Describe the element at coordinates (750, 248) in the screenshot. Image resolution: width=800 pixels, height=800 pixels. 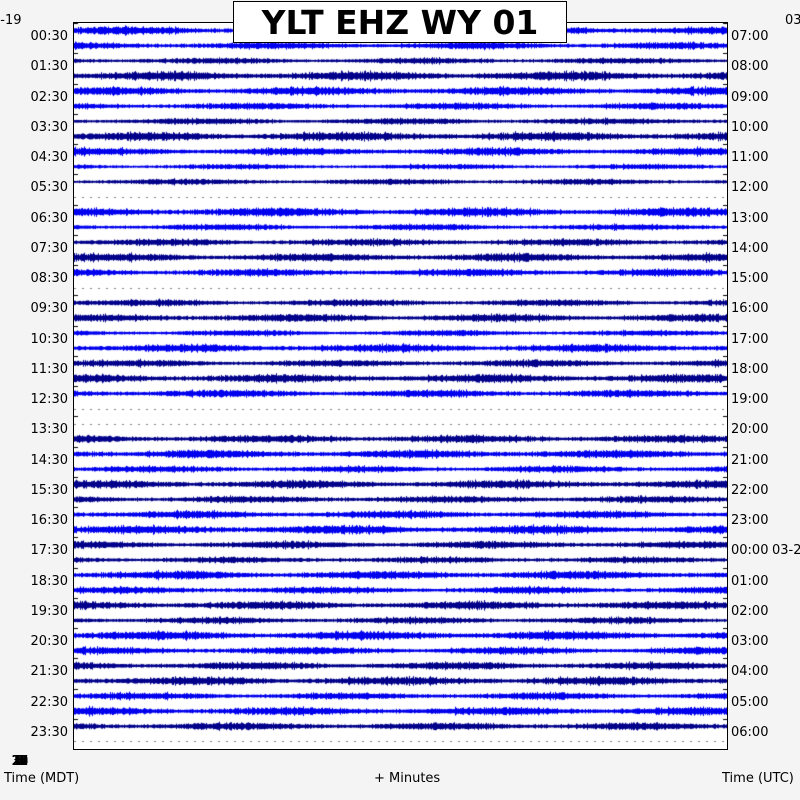
I see `y-label-utc-7: 14:00` at that location.